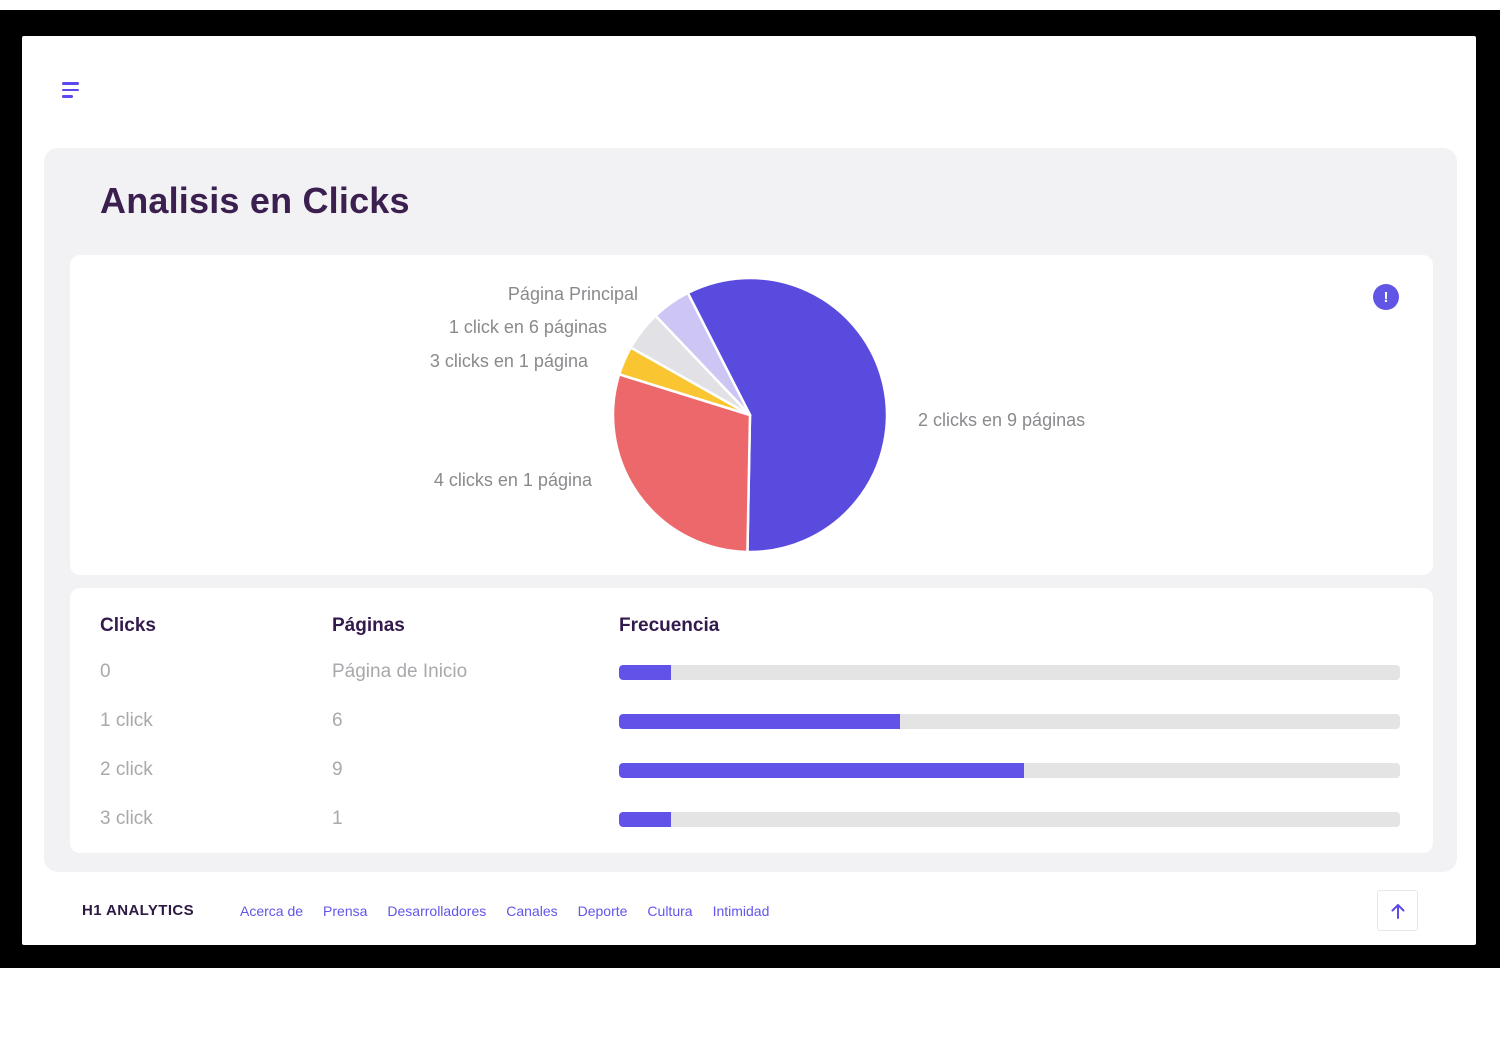 This screenshot has height=1040, width=1500. What do you see at coordinates (126, 720) in the screenshot?
I see `table-row-clicks: 1 click` at bounding box center [126, 720].